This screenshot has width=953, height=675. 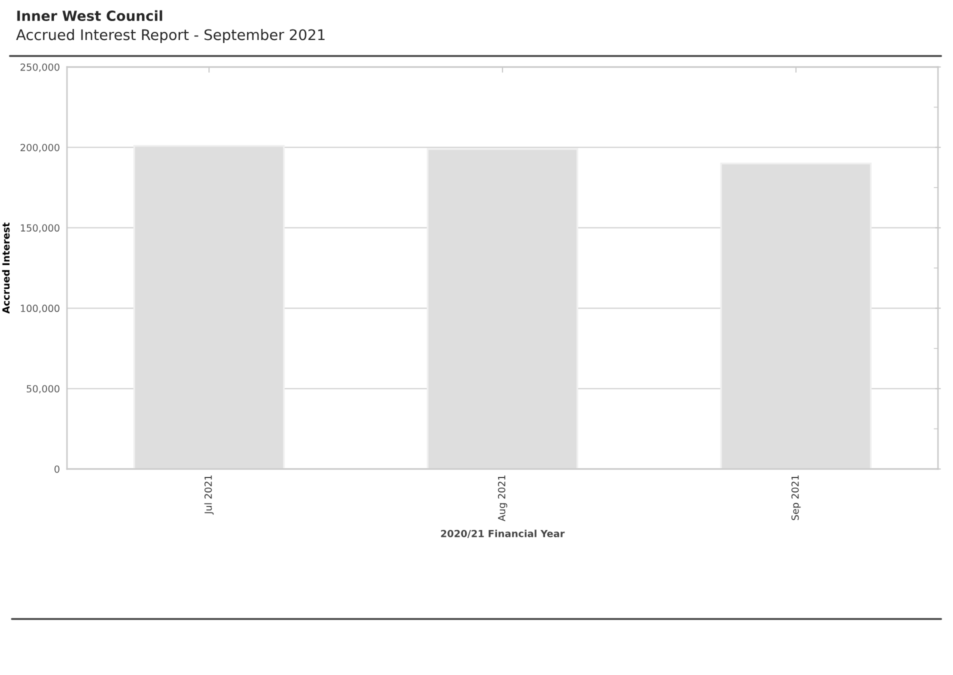 I want to click on chart-subtitle: Accrued Interest Report - September 2021, so click(x=170, y=36).